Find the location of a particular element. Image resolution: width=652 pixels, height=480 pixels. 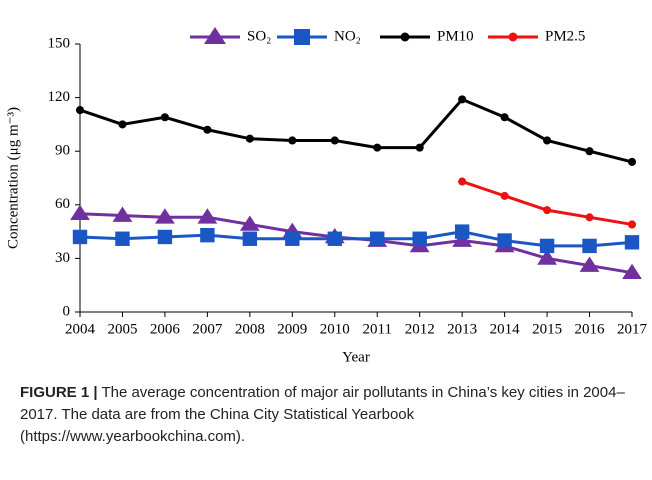

x-tick-label: 2006 is located at coordinates (165, 329).